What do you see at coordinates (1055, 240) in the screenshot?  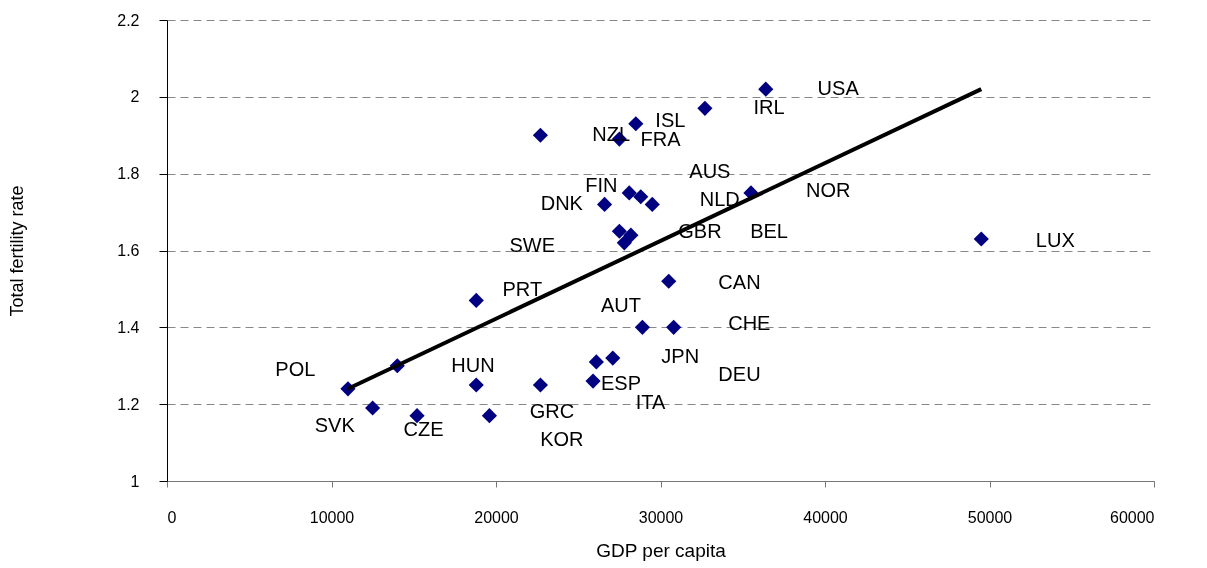 I see `annotation: LUX` at bounding box center [1055, 240].